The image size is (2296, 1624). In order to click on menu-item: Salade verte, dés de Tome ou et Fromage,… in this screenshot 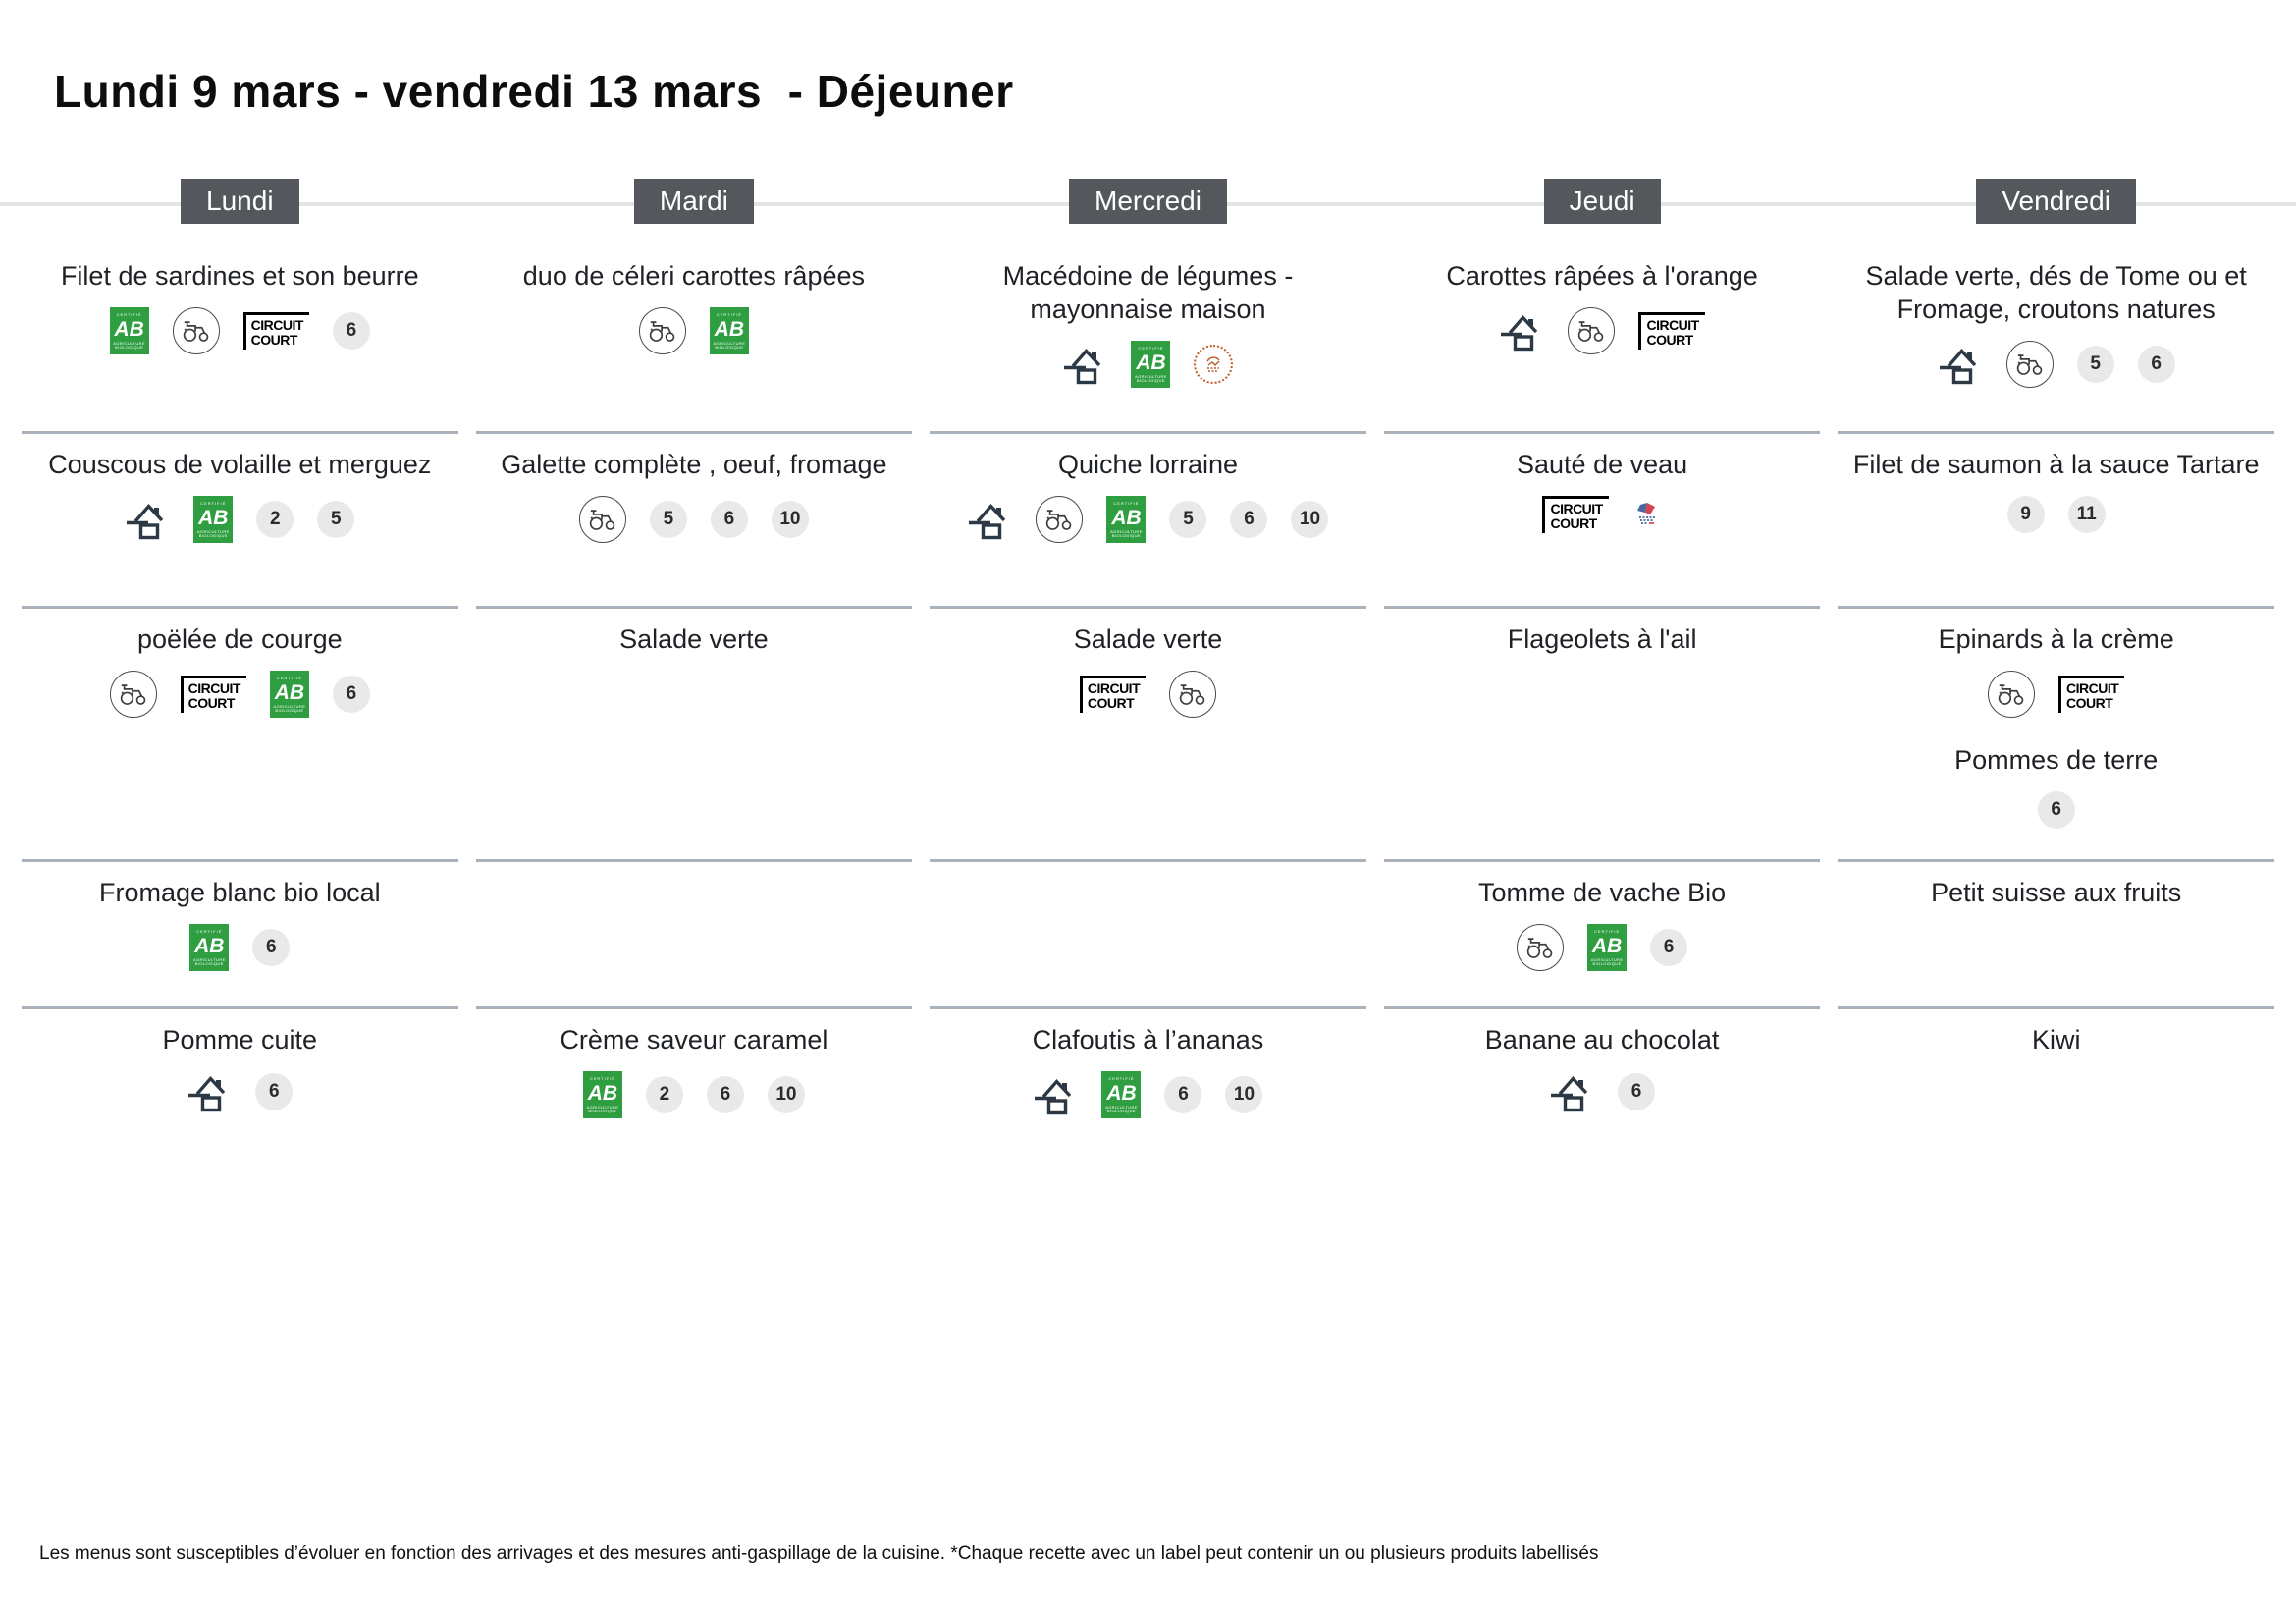, I will do `click(2056, 323)`.